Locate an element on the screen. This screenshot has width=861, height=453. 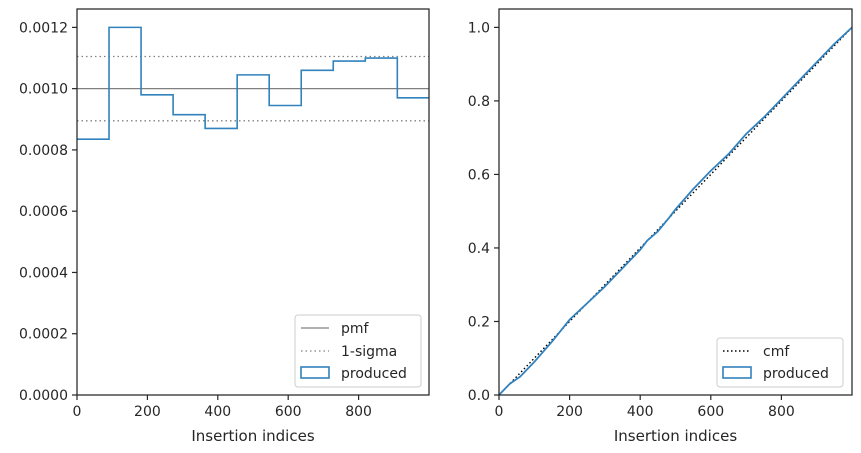
y-tick-label: 0.6 is located at coordinates (479, 175).